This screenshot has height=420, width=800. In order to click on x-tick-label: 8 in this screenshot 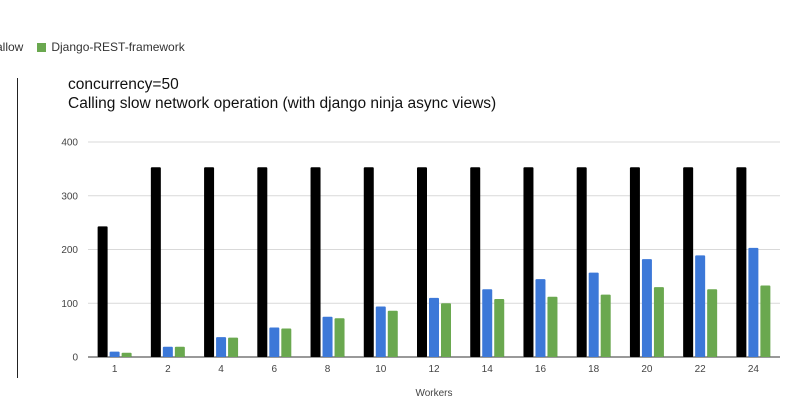, I will do `click(328, 369)`.